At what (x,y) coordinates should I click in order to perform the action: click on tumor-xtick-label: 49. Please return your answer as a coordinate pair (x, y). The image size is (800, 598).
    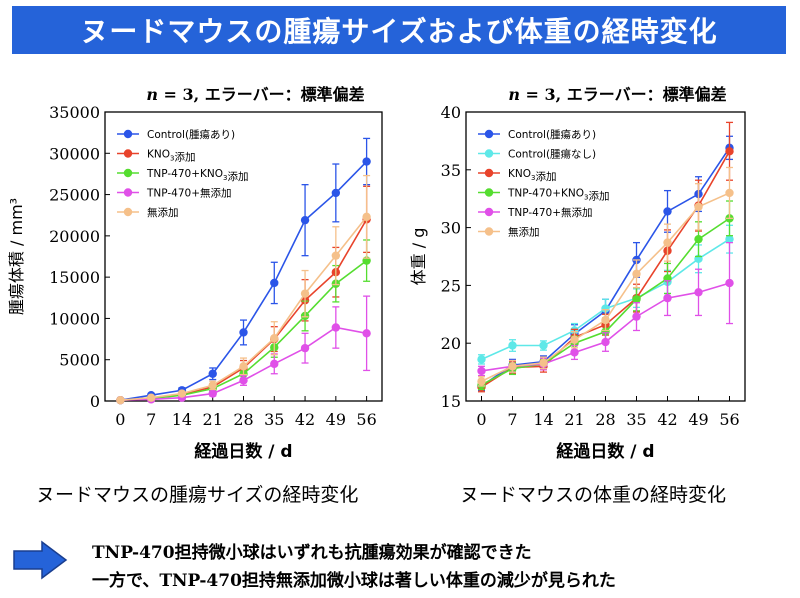
    Looking at the image, I should click on (336, 419).